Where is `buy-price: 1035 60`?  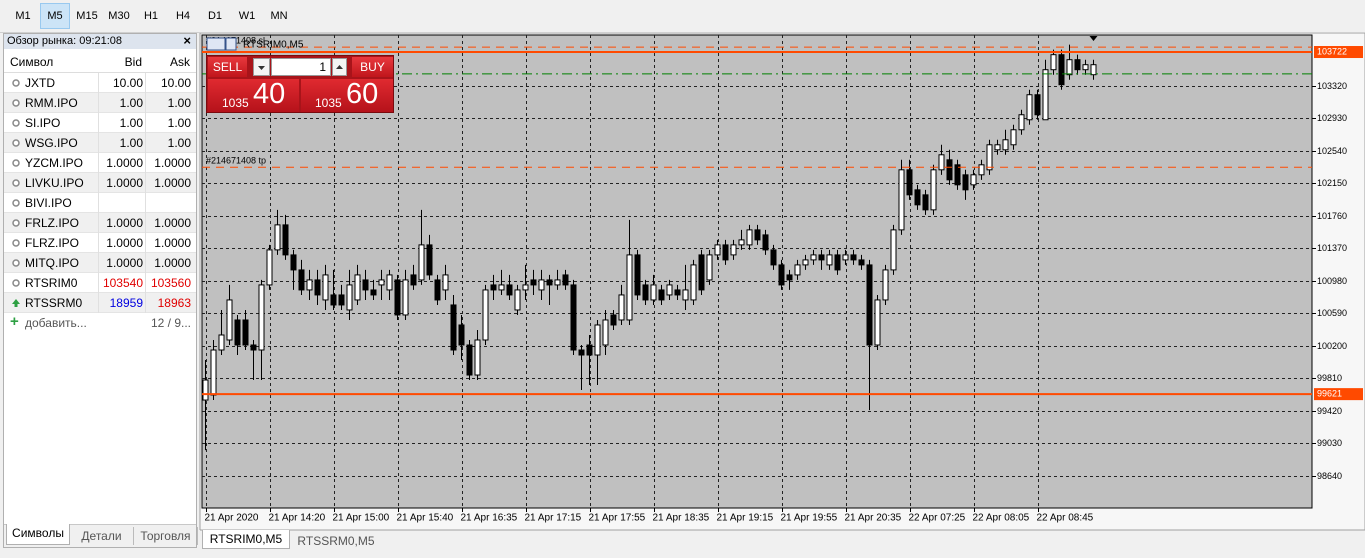 buy-price: 1035 60 is located at coordinates (347, 95).